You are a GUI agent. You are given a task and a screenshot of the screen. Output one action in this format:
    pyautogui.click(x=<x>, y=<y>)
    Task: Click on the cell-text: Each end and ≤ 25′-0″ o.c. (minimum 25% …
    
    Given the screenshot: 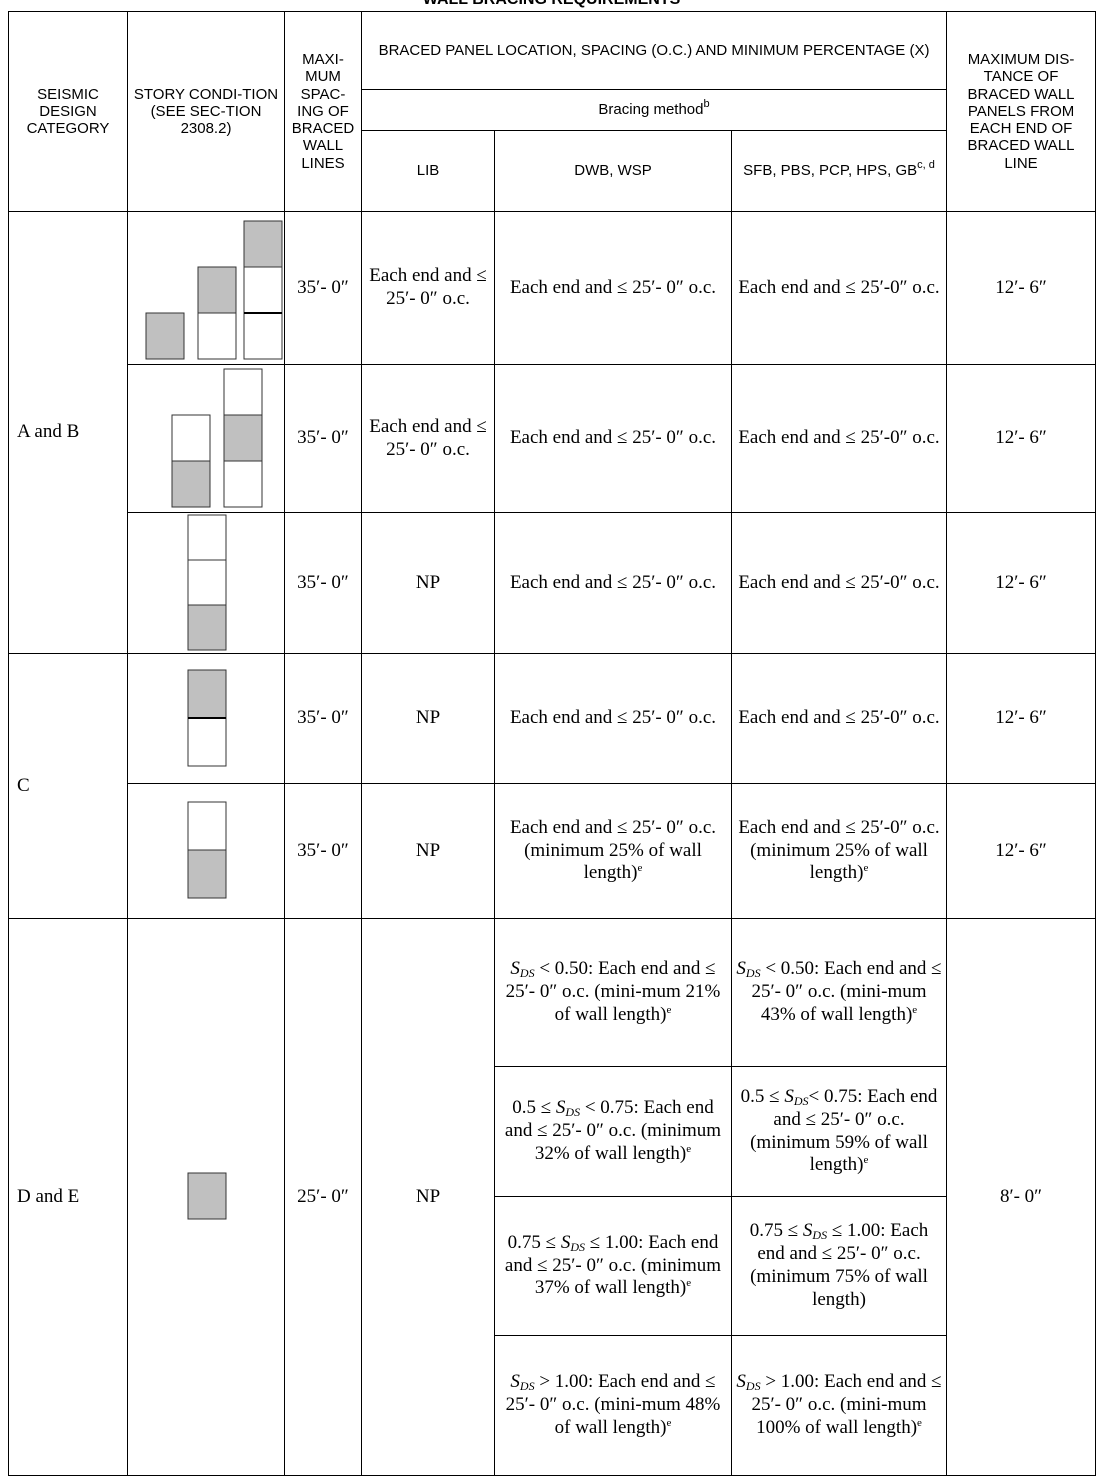 What is the action you would take?
    pyautogui.click(x=839, y=850)
    